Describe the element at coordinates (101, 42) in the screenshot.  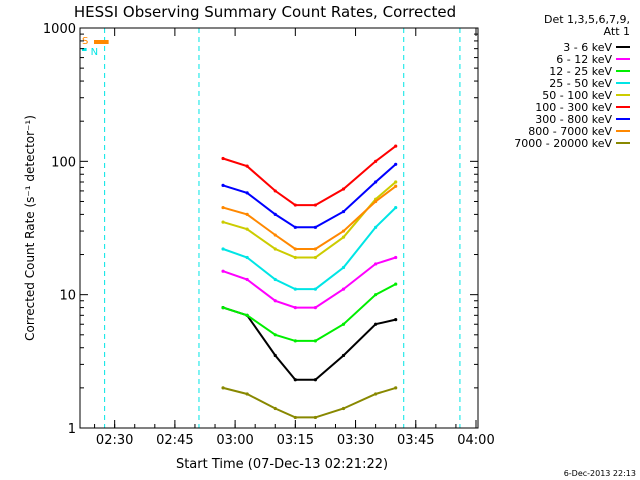
I see `s-flag-bar` at that location.